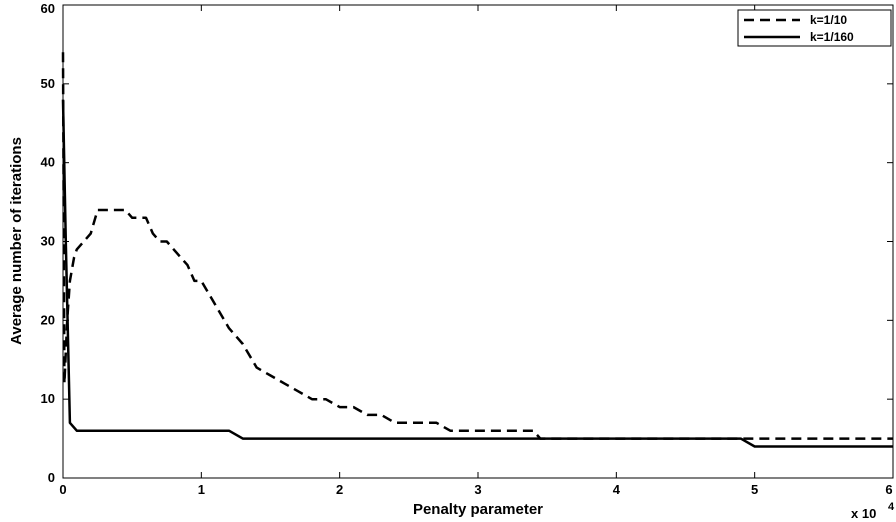 The width and height of the screenshot is (896, 522). I want to click on y-tick-label: 30, so click(48, 241).